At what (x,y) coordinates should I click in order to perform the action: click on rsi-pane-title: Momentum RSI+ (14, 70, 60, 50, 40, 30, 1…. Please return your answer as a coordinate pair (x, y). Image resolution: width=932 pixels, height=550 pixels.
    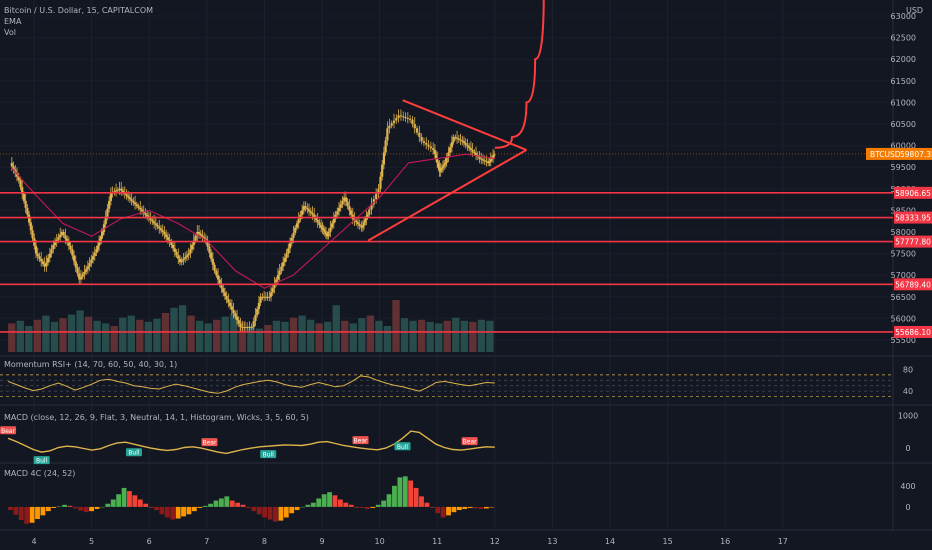
    Looking at the image, I should click on (91, 364).